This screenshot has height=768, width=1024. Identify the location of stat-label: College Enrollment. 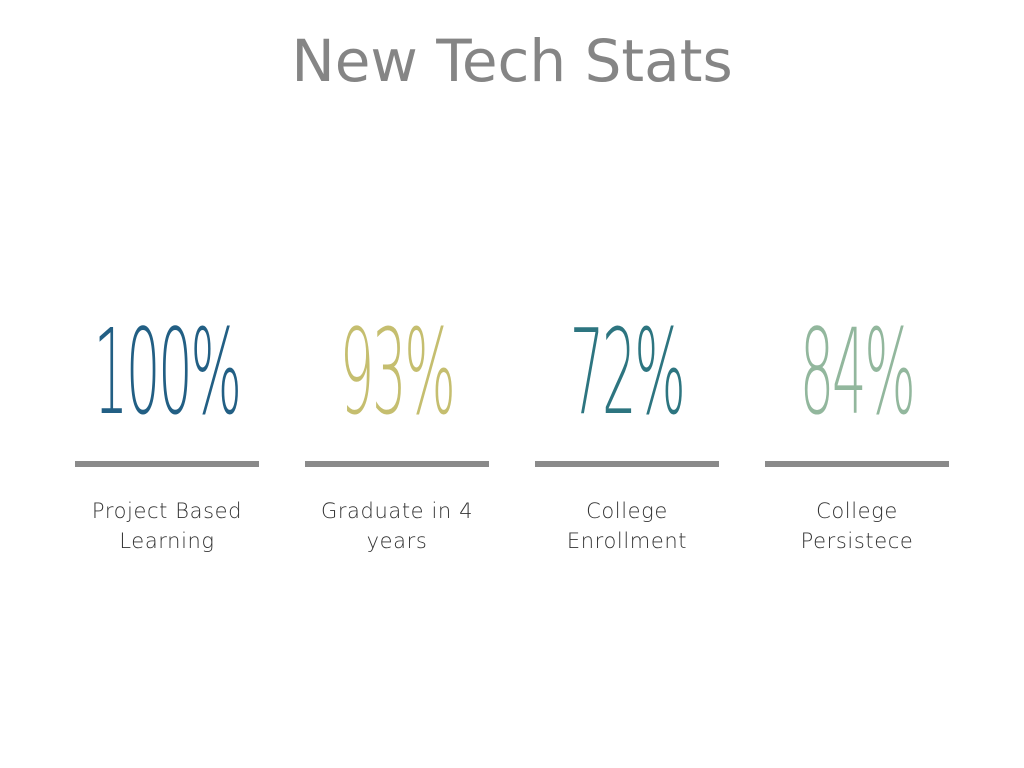
(627, 526).